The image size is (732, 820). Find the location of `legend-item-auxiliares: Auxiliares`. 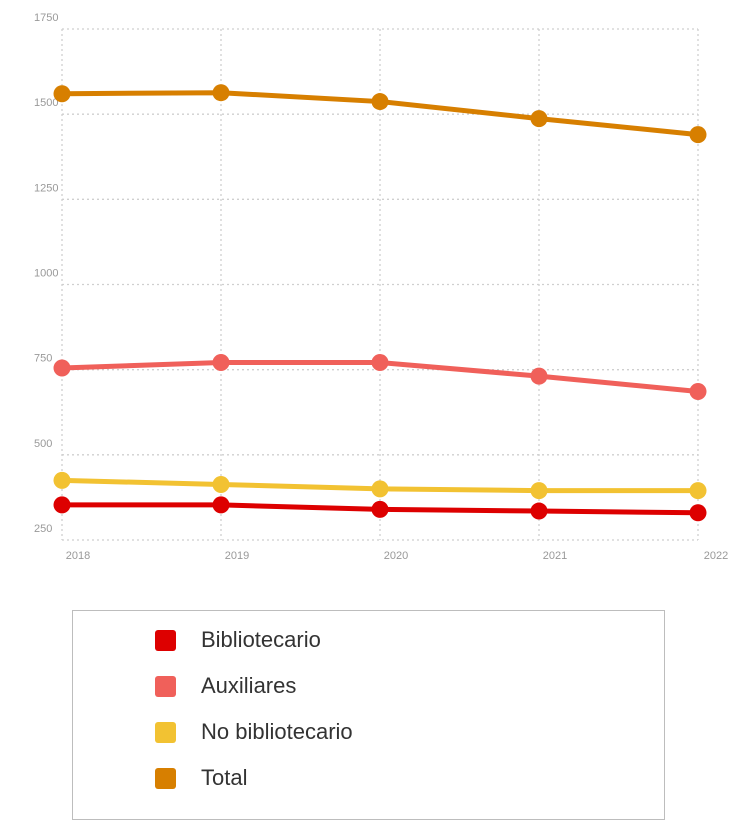

legend-item-auxiliares: Auxiliares is located at coordinates (226, 685).